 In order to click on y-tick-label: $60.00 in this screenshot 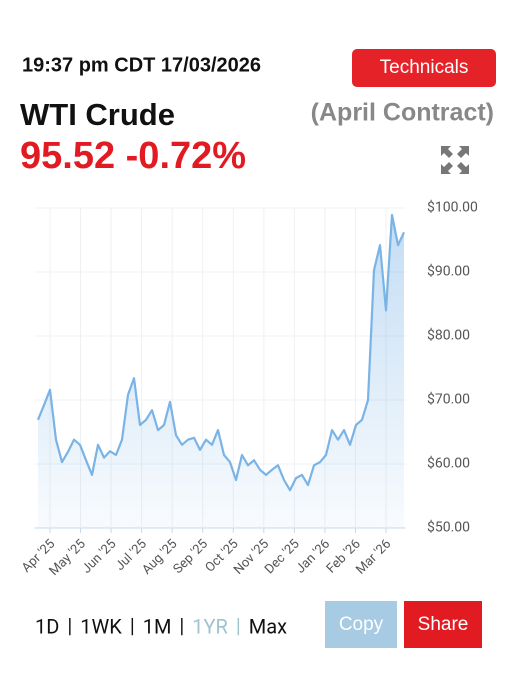, I will do `click(448, 463)`.